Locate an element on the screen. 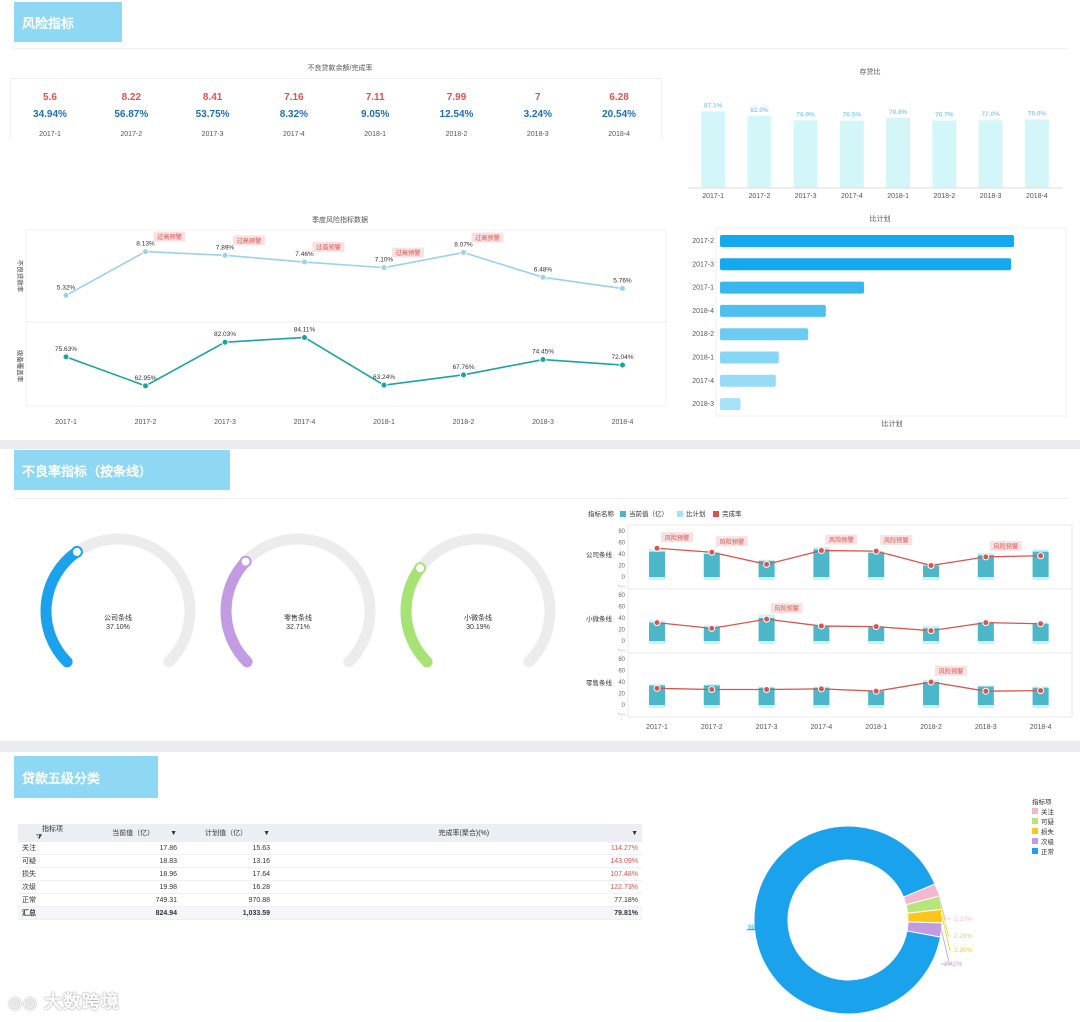 The image size is (1080, 1022). y-tick: 0 is located at coordinates (624, 706).